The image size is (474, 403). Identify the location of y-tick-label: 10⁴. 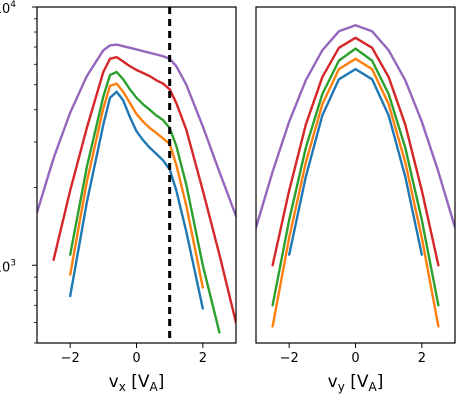
(8, 8).